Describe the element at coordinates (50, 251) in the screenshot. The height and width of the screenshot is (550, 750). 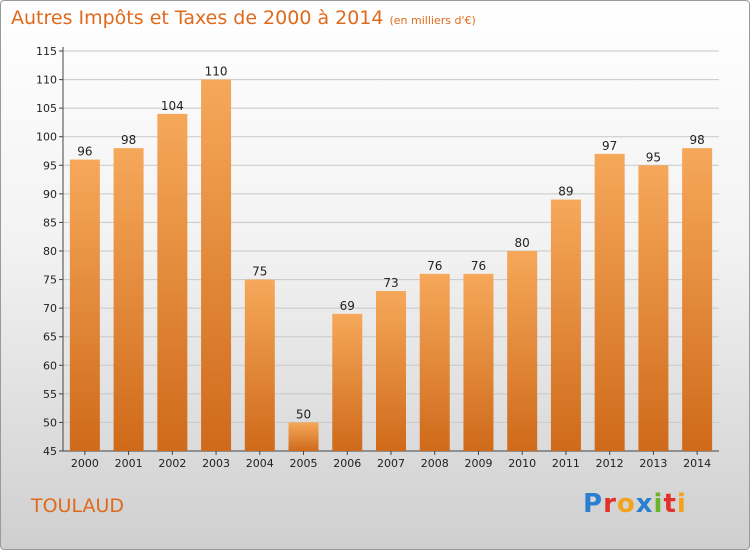
I see `y-tick-label: 80` at that location.